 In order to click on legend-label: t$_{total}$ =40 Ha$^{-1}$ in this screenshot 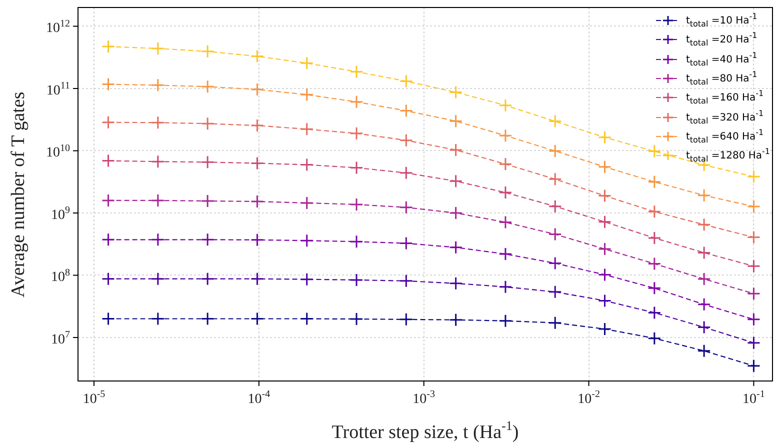, I will do `click(722, 59)`.